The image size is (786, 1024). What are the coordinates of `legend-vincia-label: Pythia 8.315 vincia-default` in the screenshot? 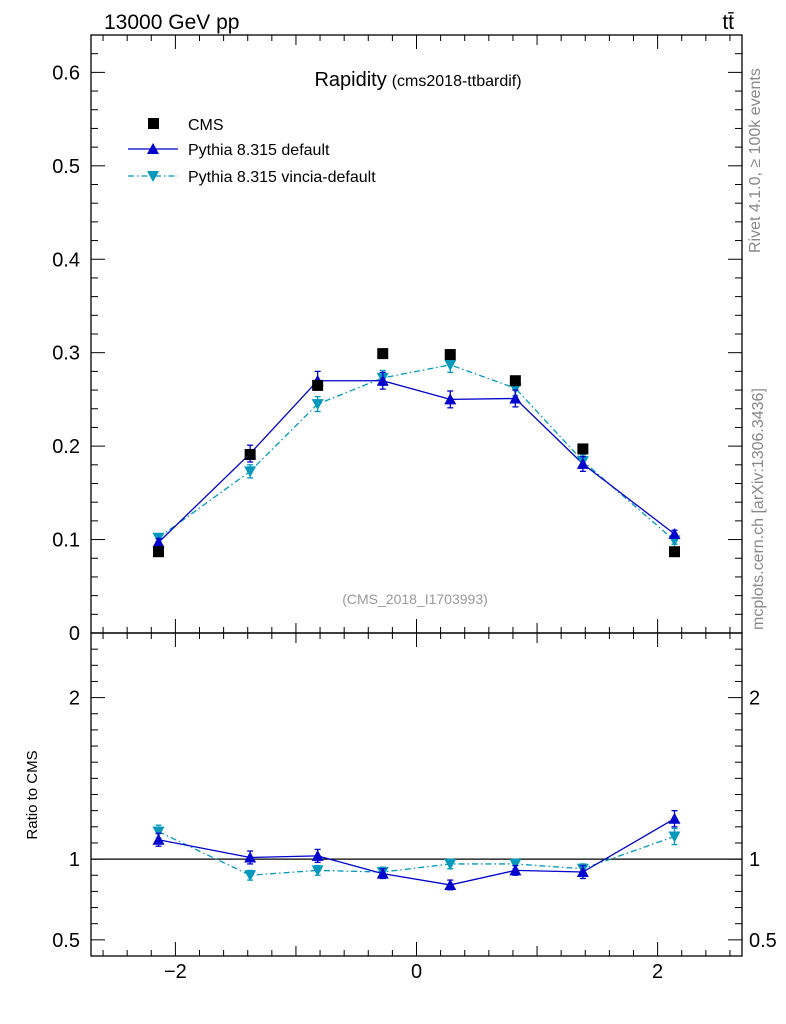 It's located at (282, 177).